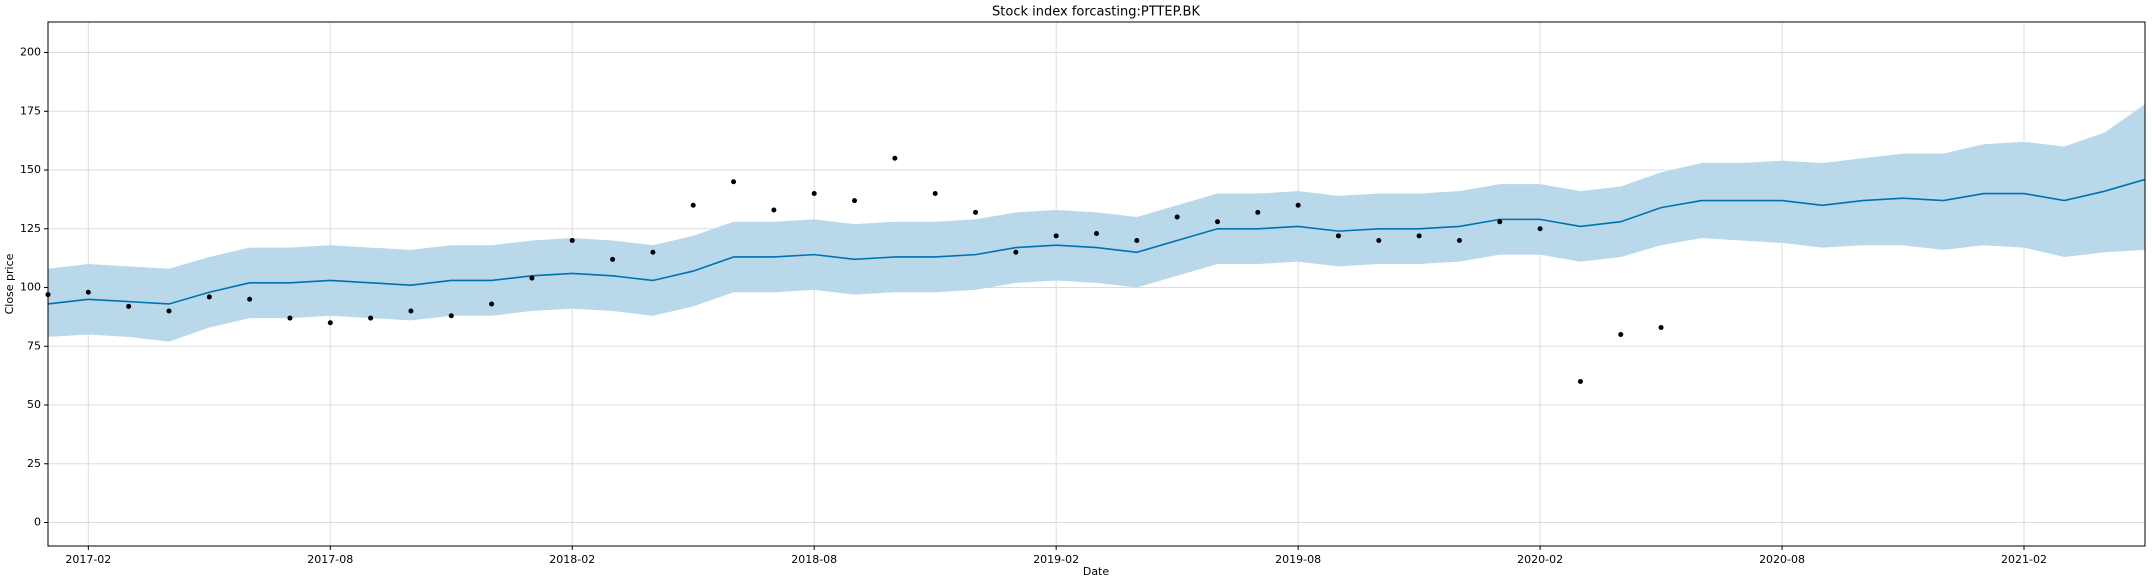  What do you see at coordinates (34, 404) in the screenshot?
I see `y-tick-label: 50` at bounding box center [34, 404].